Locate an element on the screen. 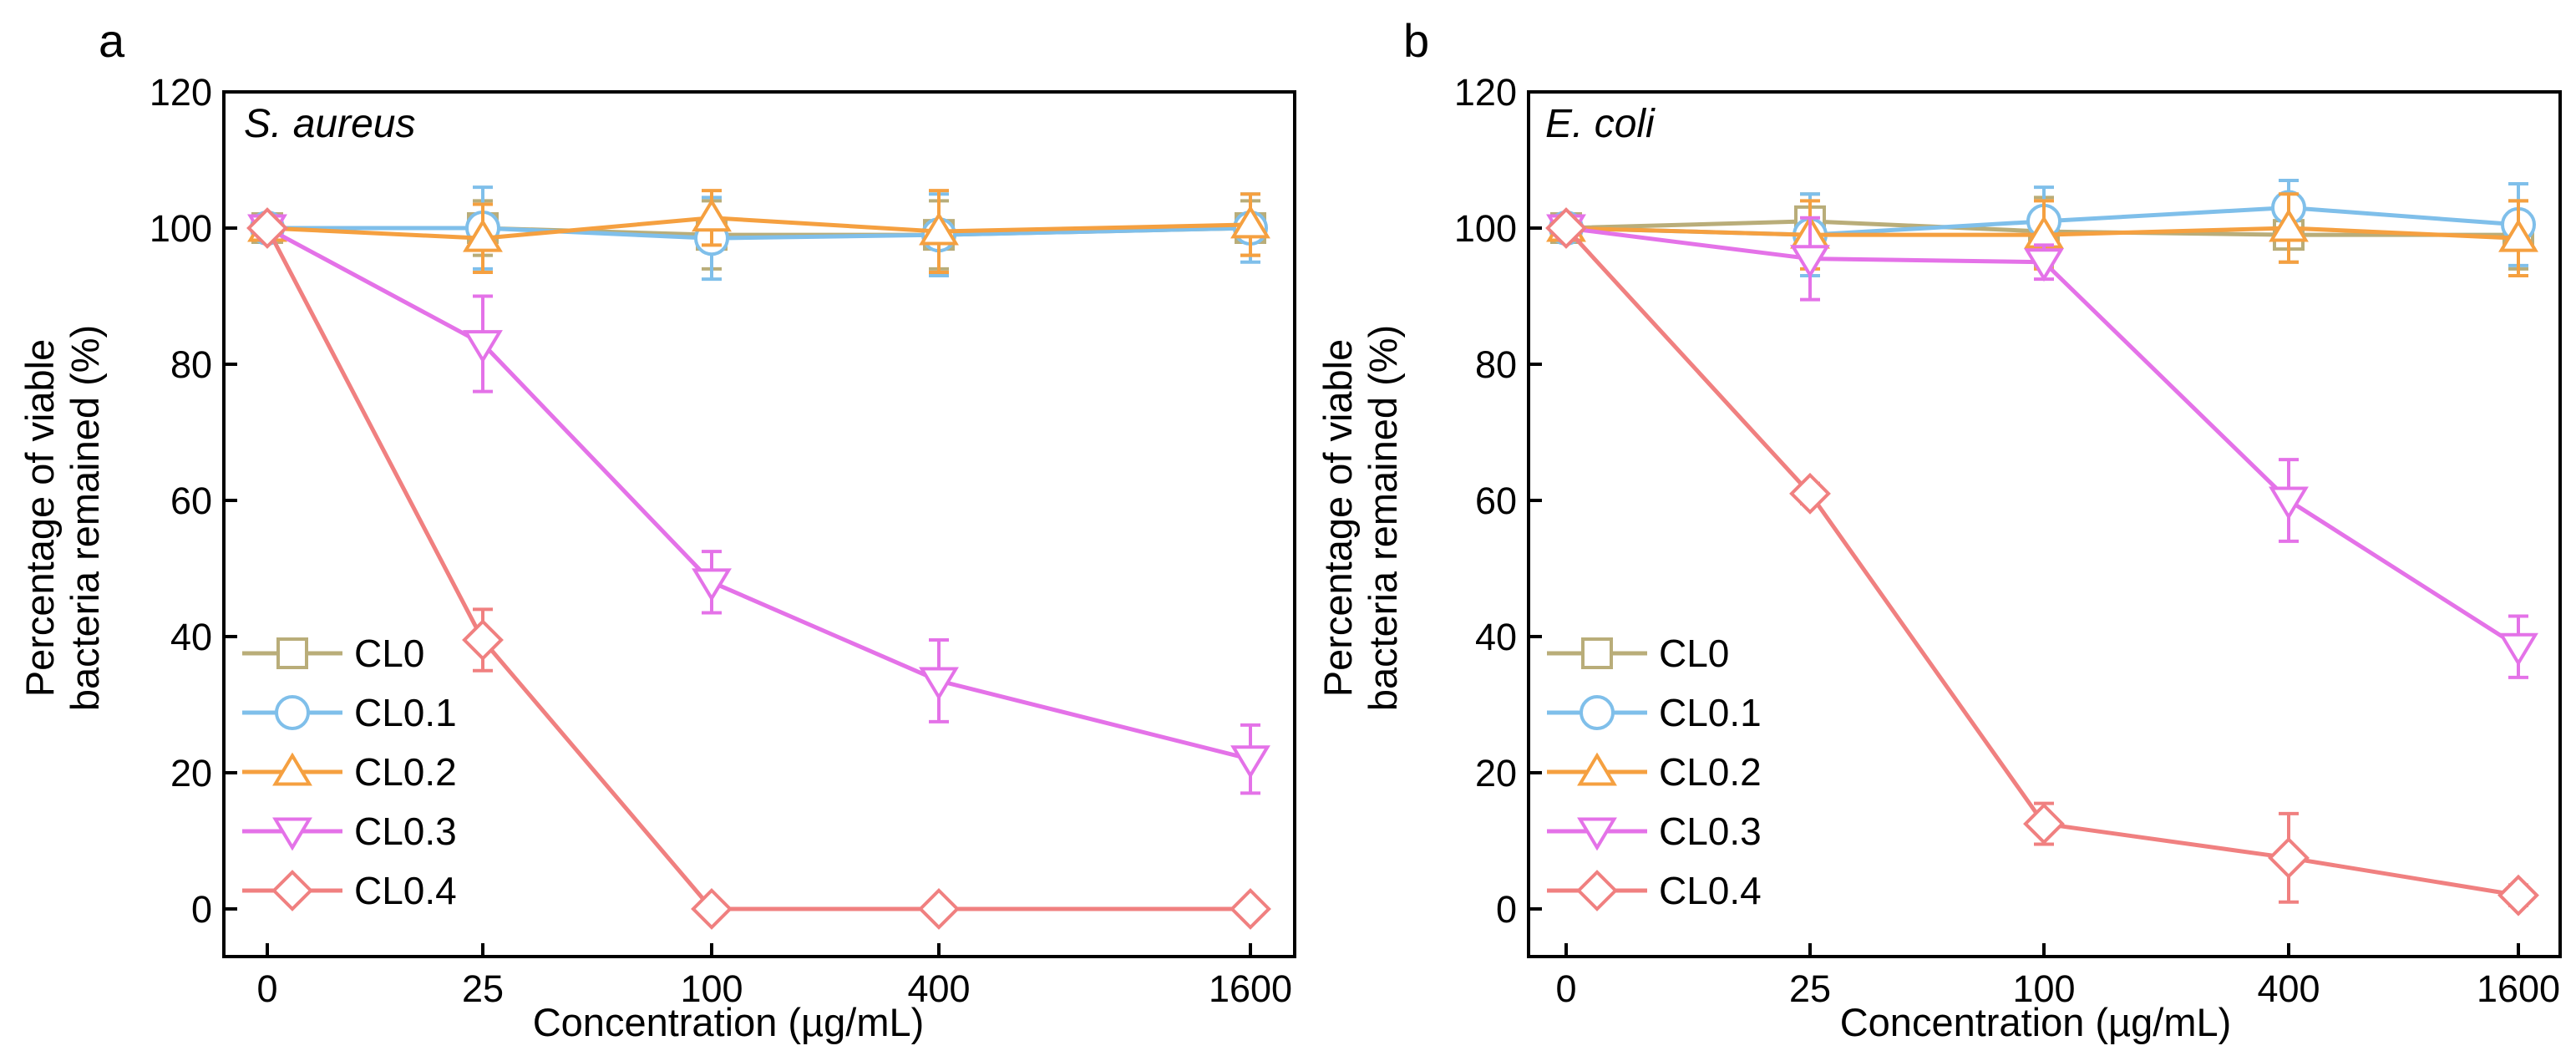 This screenshot has width=2576, height=1061. panel-b-legend-label: CL0.2 is located at coordinates (1710, 772).